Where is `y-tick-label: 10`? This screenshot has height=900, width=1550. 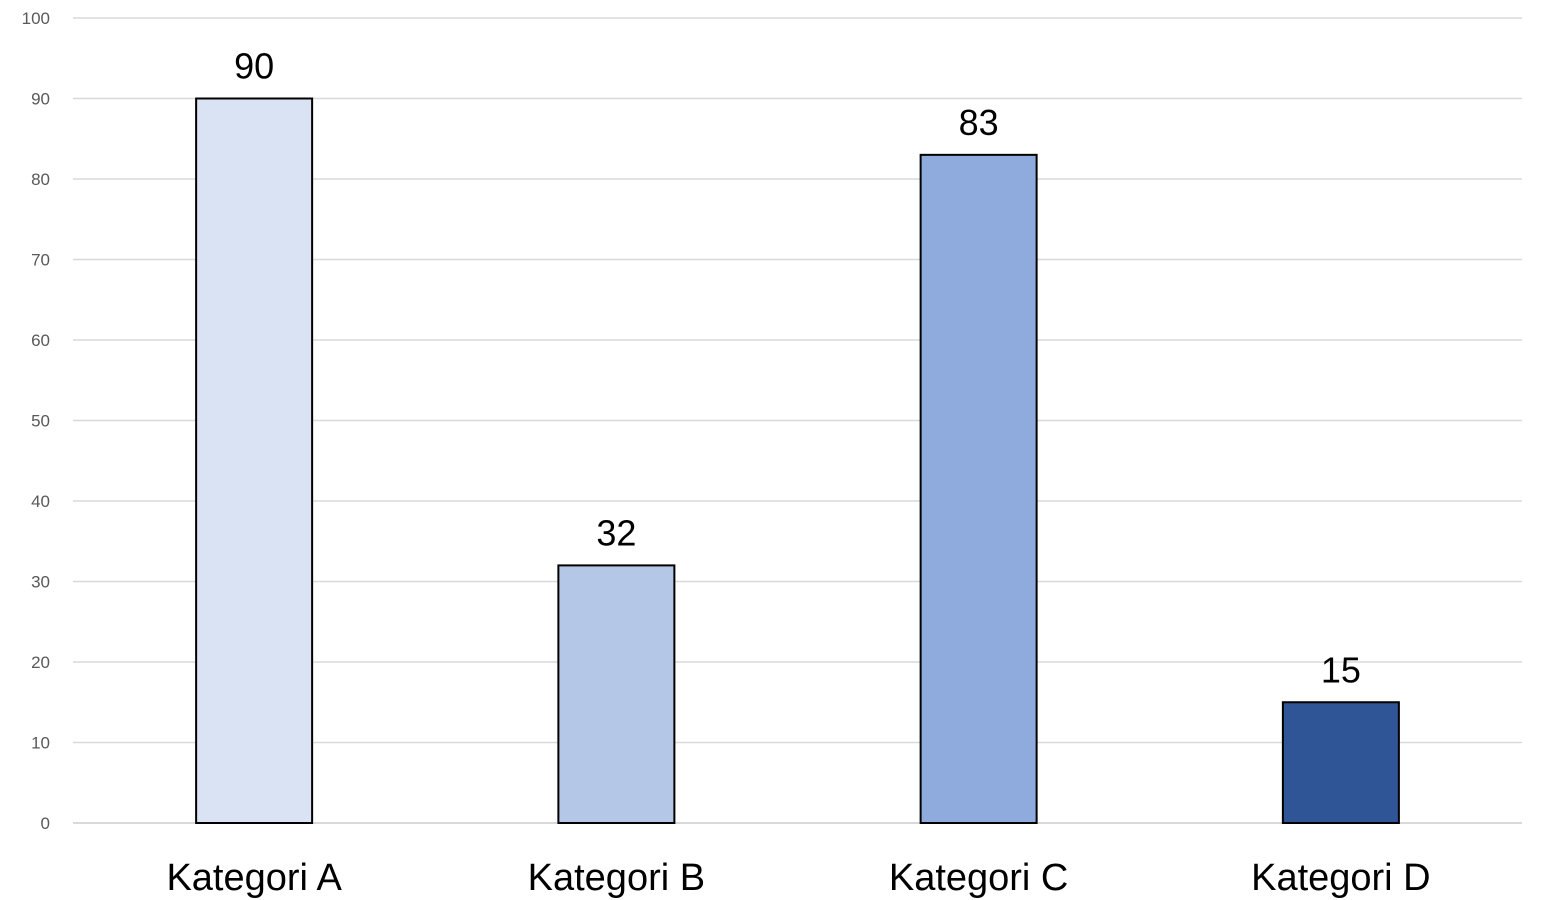 y-tick-label: 10 is located at coordinates (40, 743).